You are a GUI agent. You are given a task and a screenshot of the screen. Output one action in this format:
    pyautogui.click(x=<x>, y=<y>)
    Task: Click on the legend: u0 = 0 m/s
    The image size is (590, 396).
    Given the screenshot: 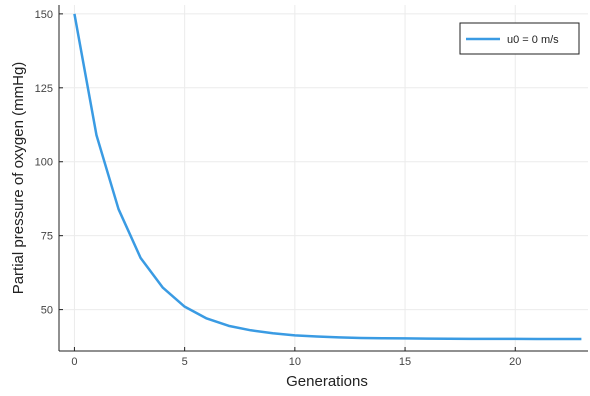 What is the action you would take?
    pyautogui.click(x=519, y=38)
    